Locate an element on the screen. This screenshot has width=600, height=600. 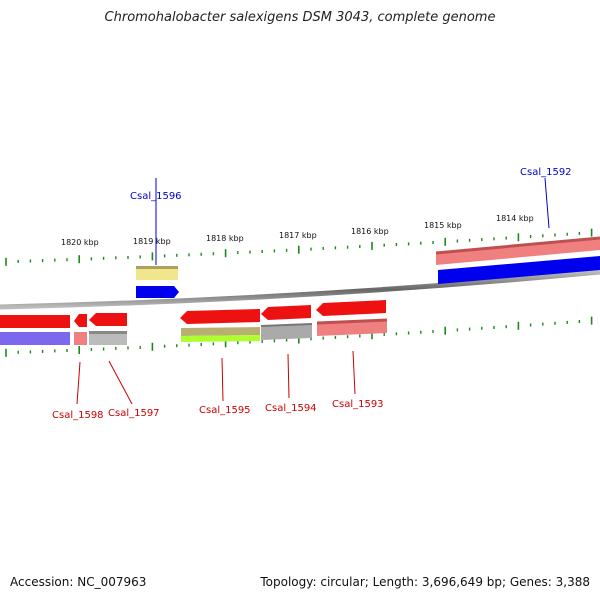
gene-label-csal-1593: Csal_1593 is located at coordinates (358, 404).